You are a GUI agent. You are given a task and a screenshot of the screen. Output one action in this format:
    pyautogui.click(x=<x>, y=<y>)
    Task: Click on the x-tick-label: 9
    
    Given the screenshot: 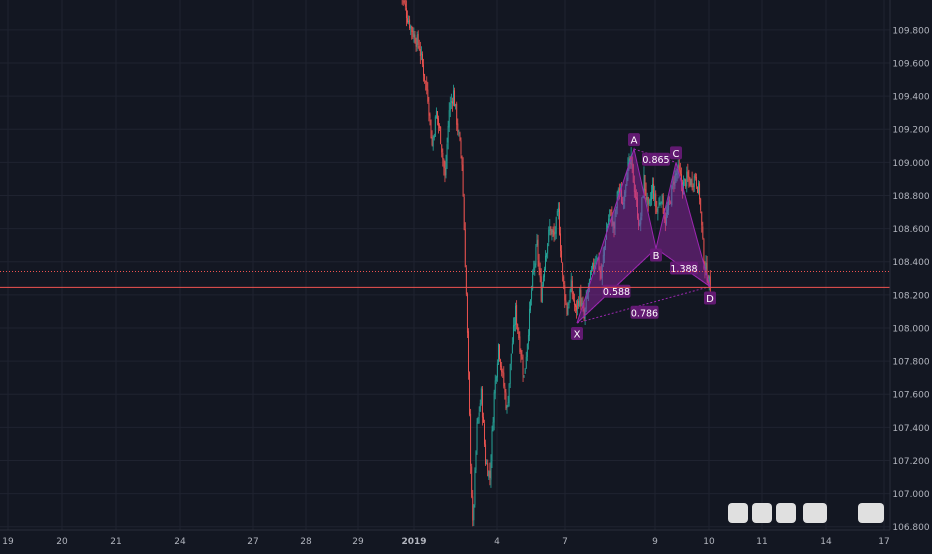 What is the action you would take?
    pyautogui.click(x=655, y=542)
    